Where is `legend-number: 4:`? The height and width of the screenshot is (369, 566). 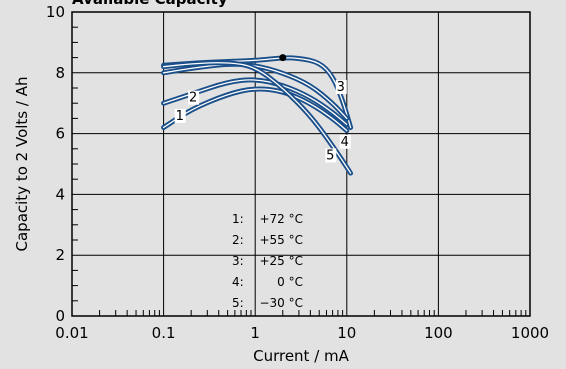
legend-number: 4: is located at coordinates (238, 282).